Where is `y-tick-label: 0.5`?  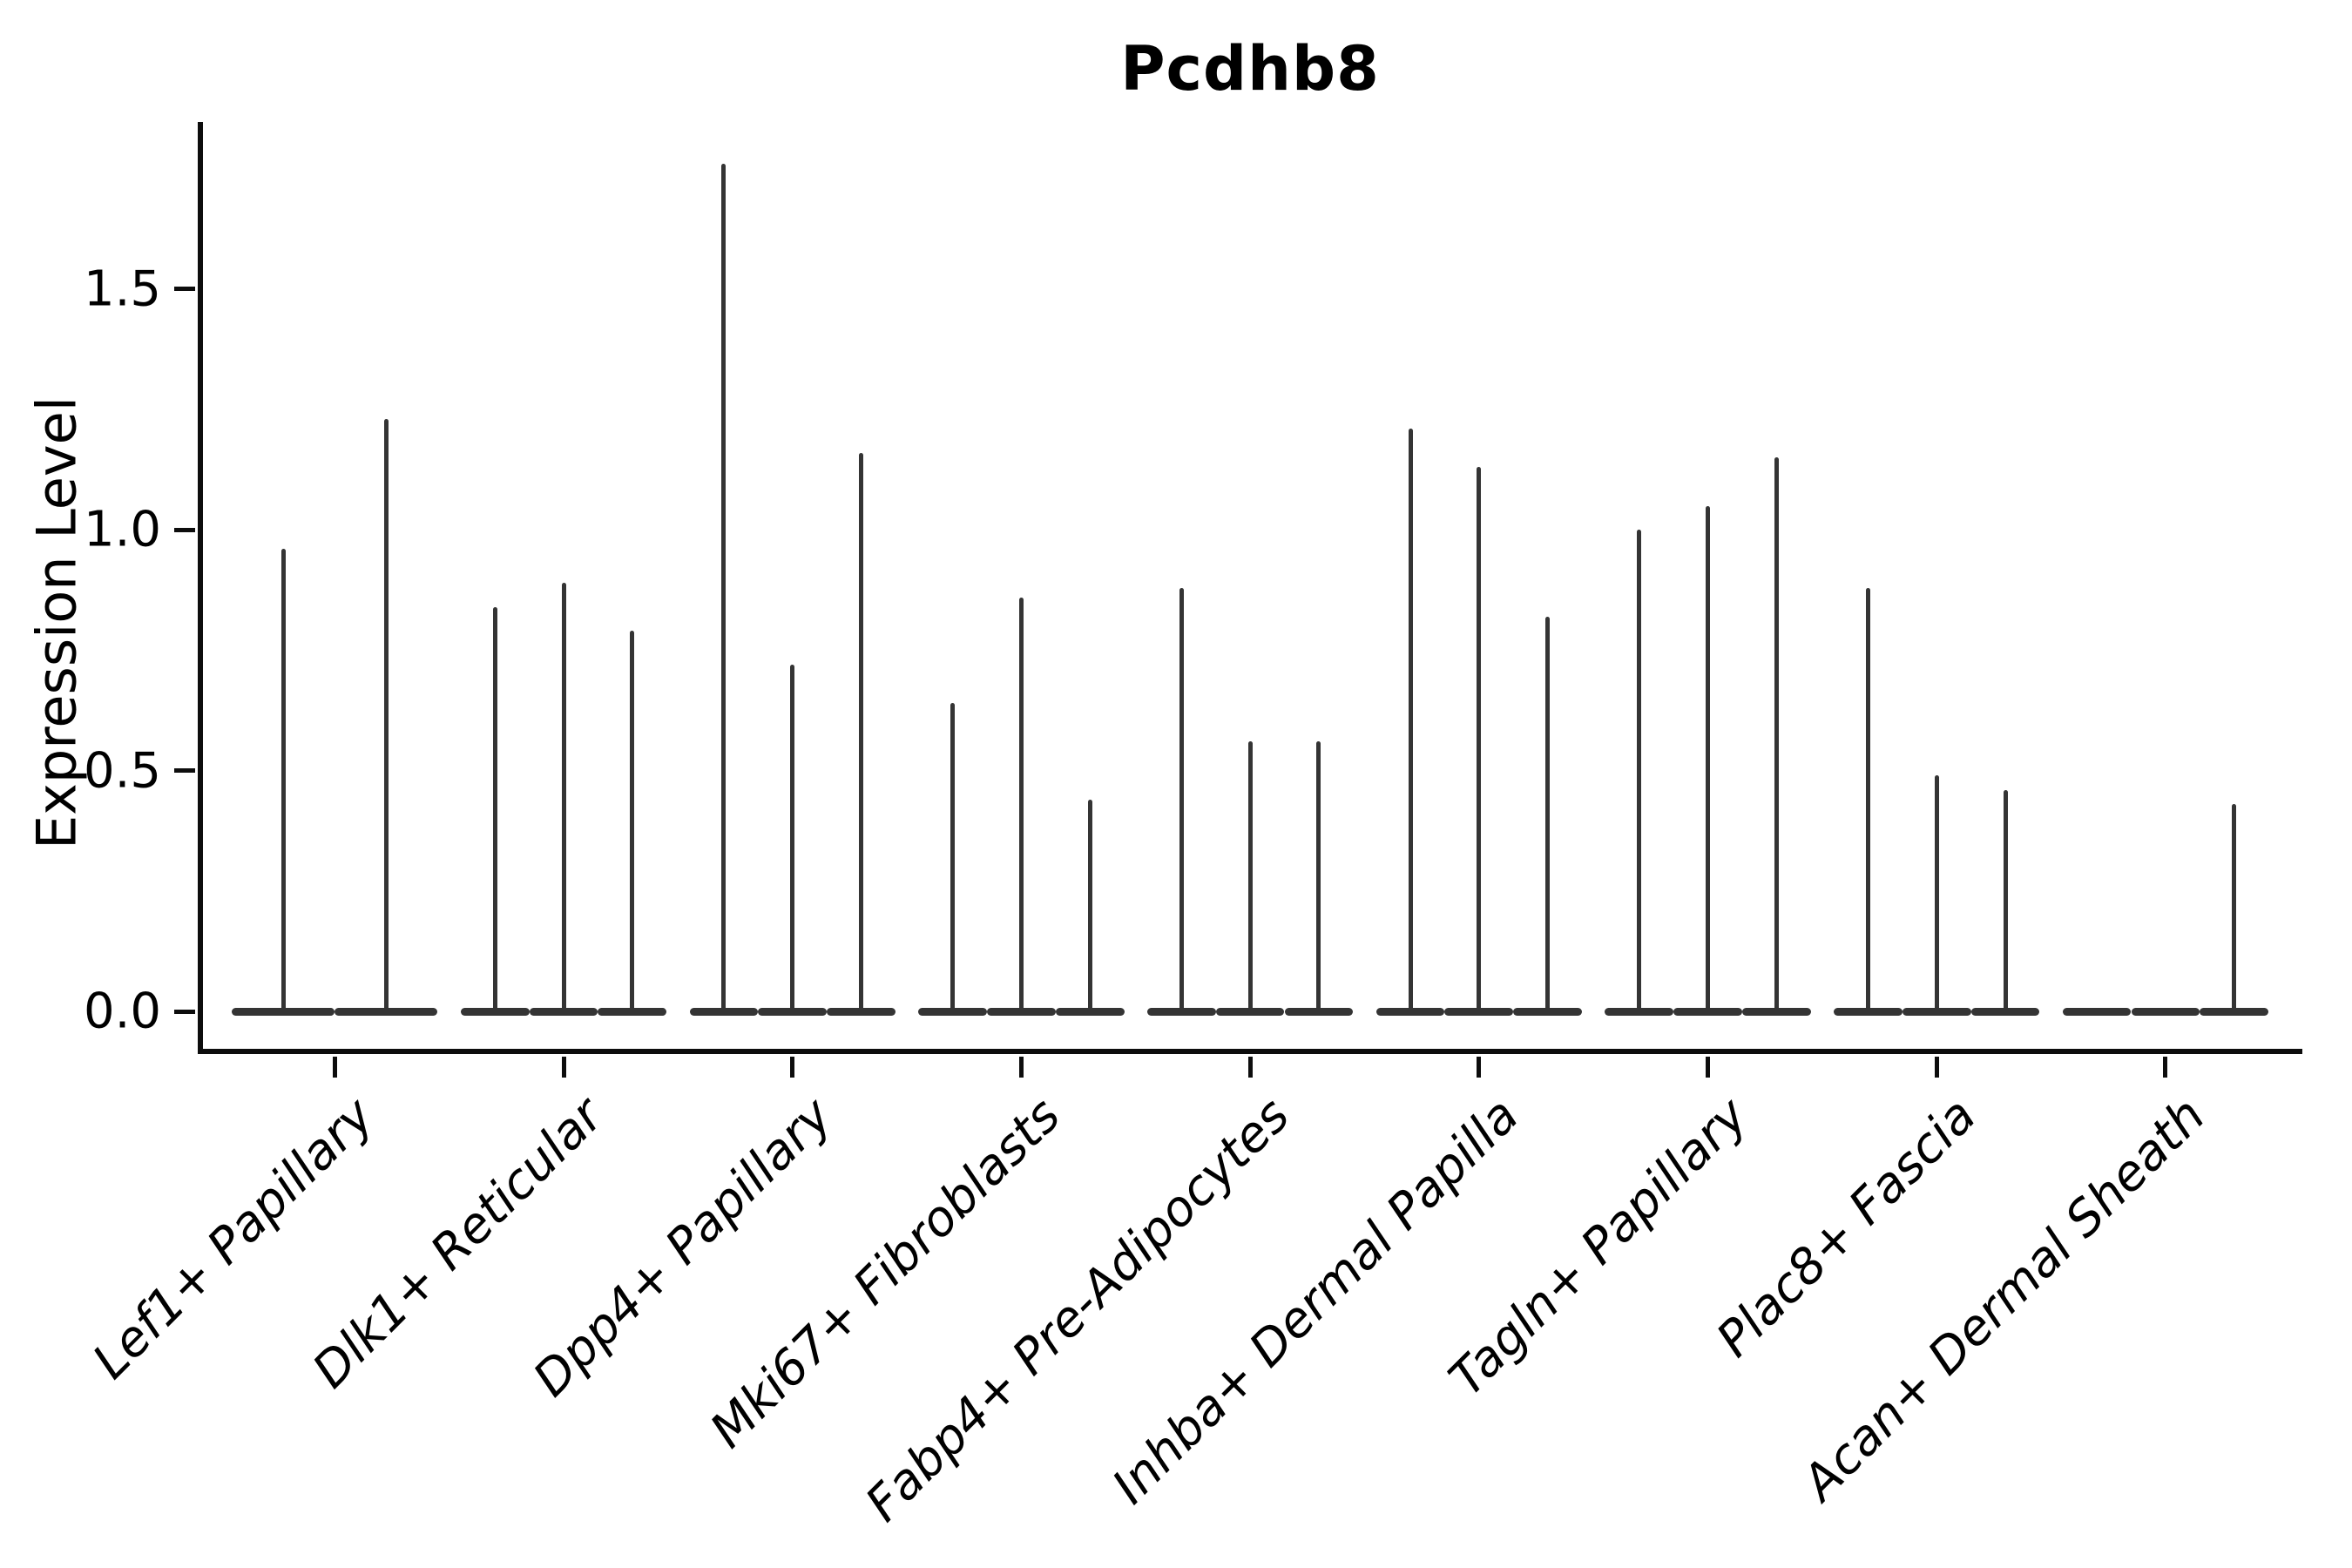
y-tick-label: 0.5 is located at coordinates (122, 771).